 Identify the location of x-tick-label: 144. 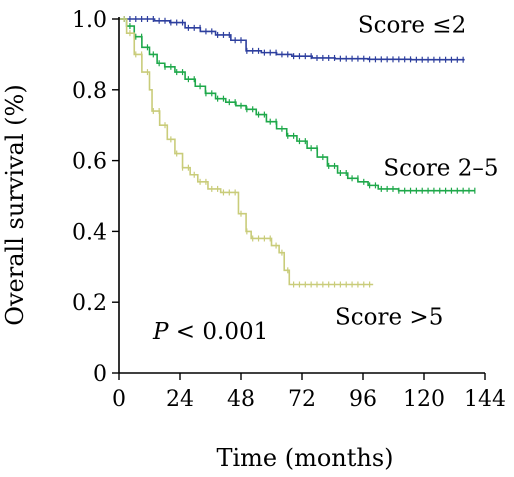
(485, 399).